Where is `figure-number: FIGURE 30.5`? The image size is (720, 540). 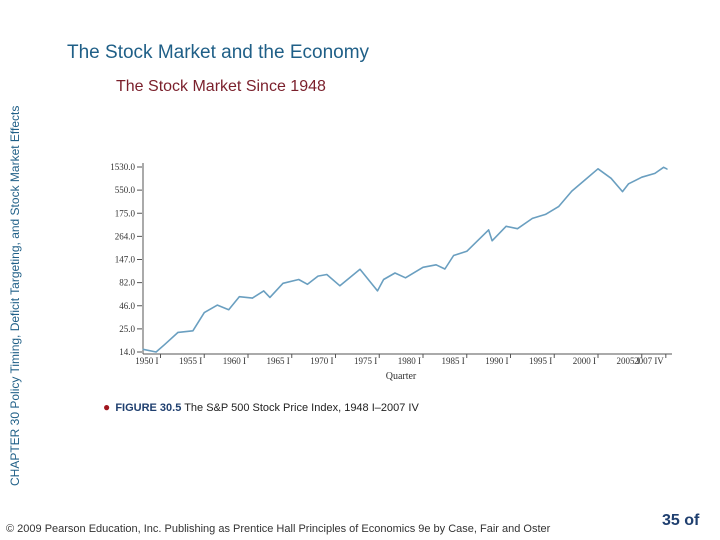
figure-number: FIGURE 30.5 is located at coordinates (148, 408).